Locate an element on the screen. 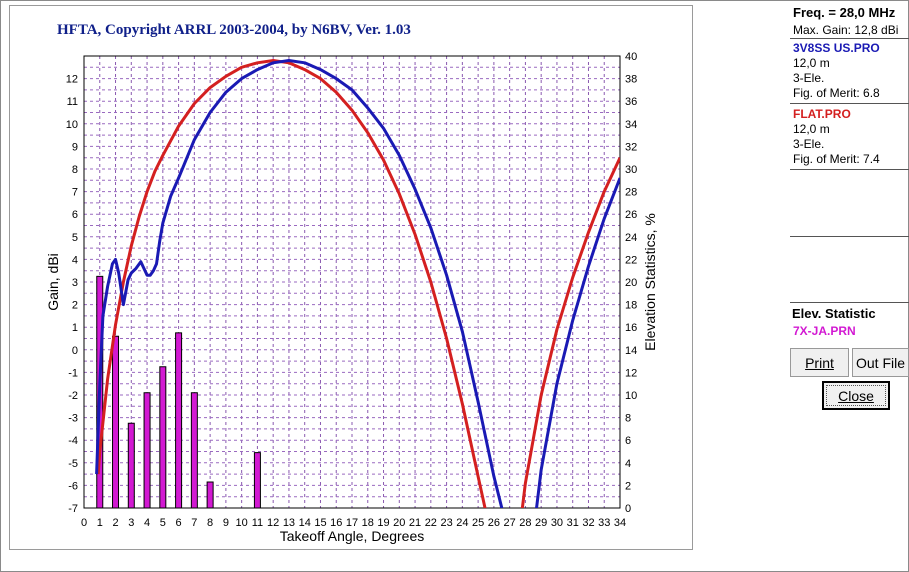  y2-tick-label: 28 is located at coordinates (631, 193).